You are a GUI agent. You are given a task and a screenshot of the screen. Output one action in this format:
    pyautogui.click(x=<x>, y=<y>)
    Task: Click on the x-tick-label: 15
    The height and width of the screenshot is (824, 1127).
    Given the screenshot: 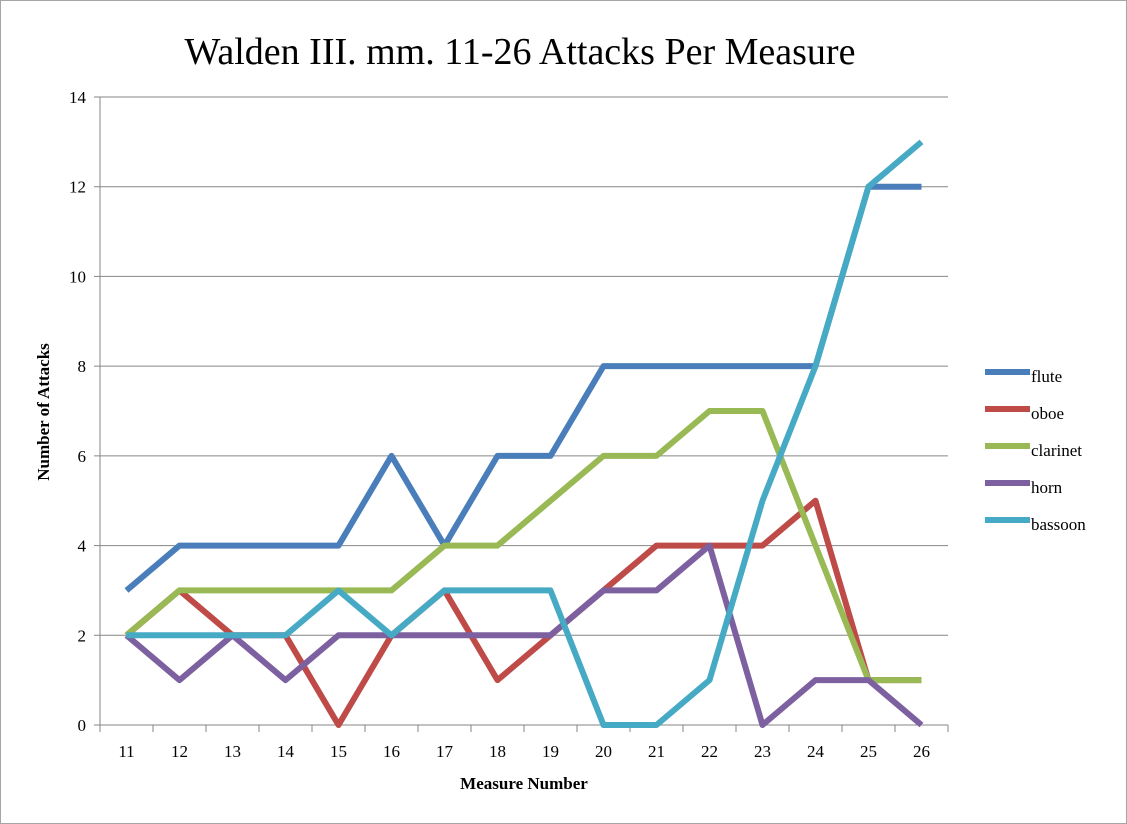 What is the action you would take?
    pyautogui.click(x=338, y=751)
    